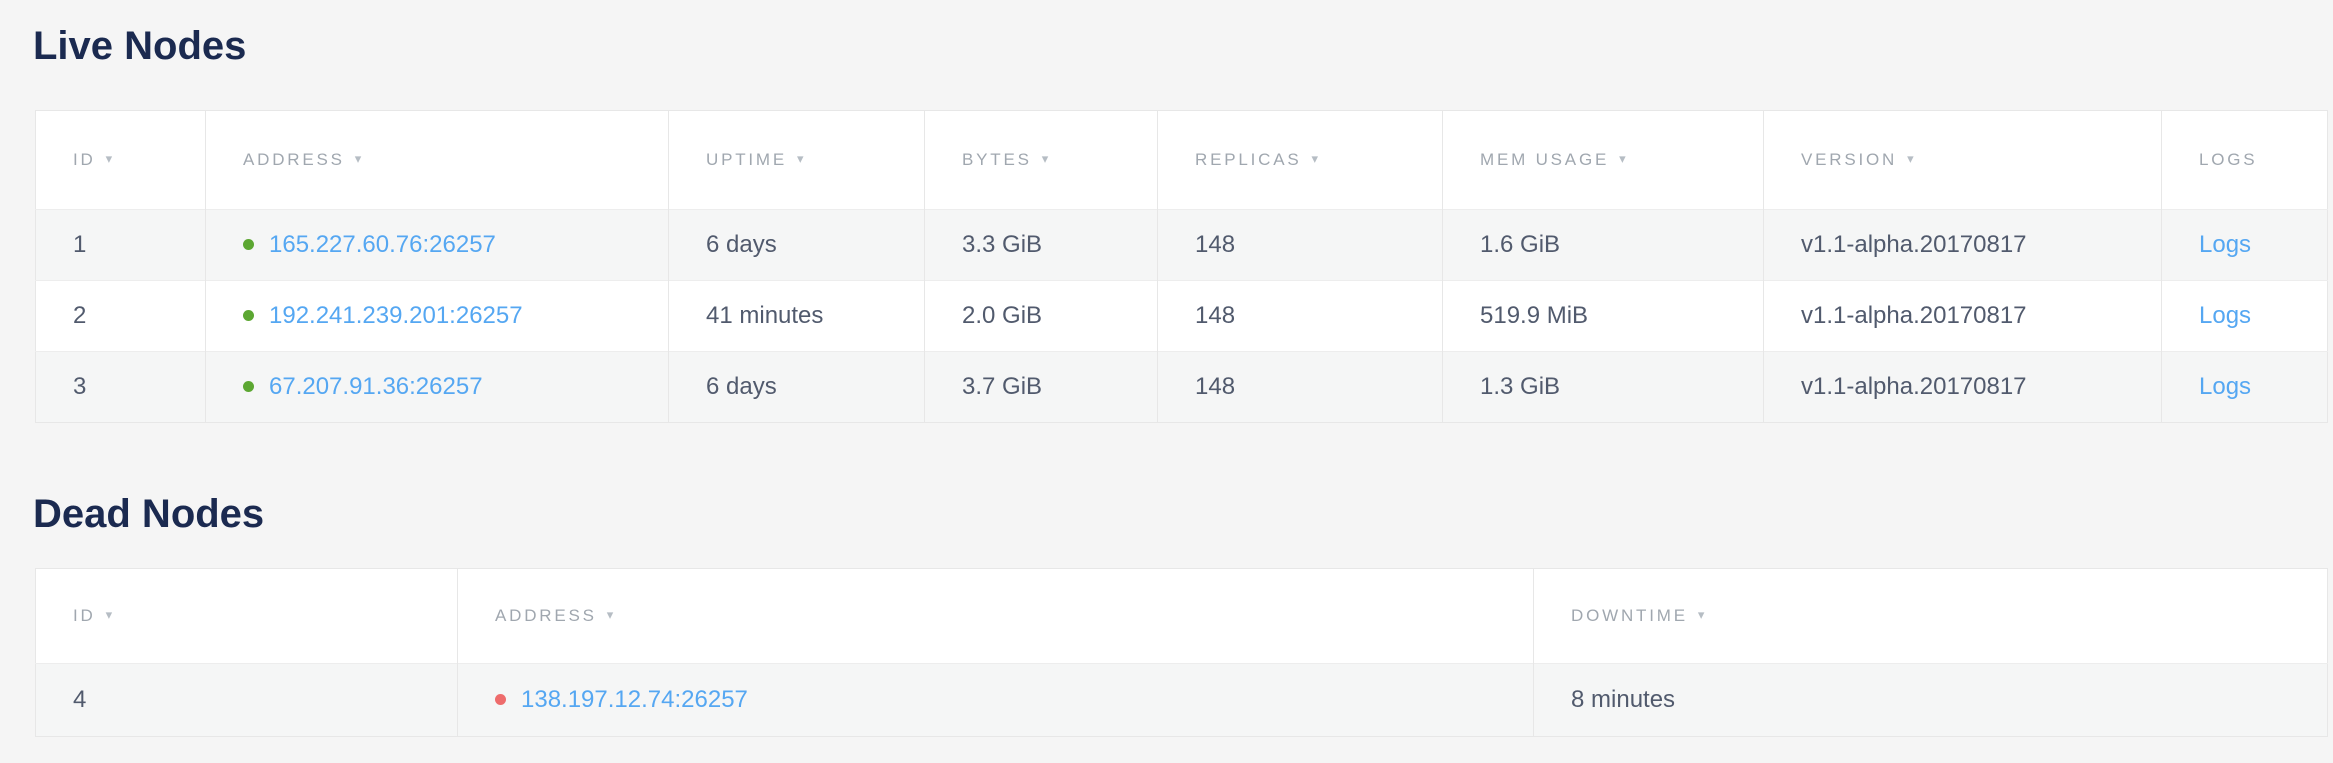  What do you see at coordinates (1248, 159) in the screenshot?
I see `column-header-label: REPLICAS` at bounding box center [1248, 159].